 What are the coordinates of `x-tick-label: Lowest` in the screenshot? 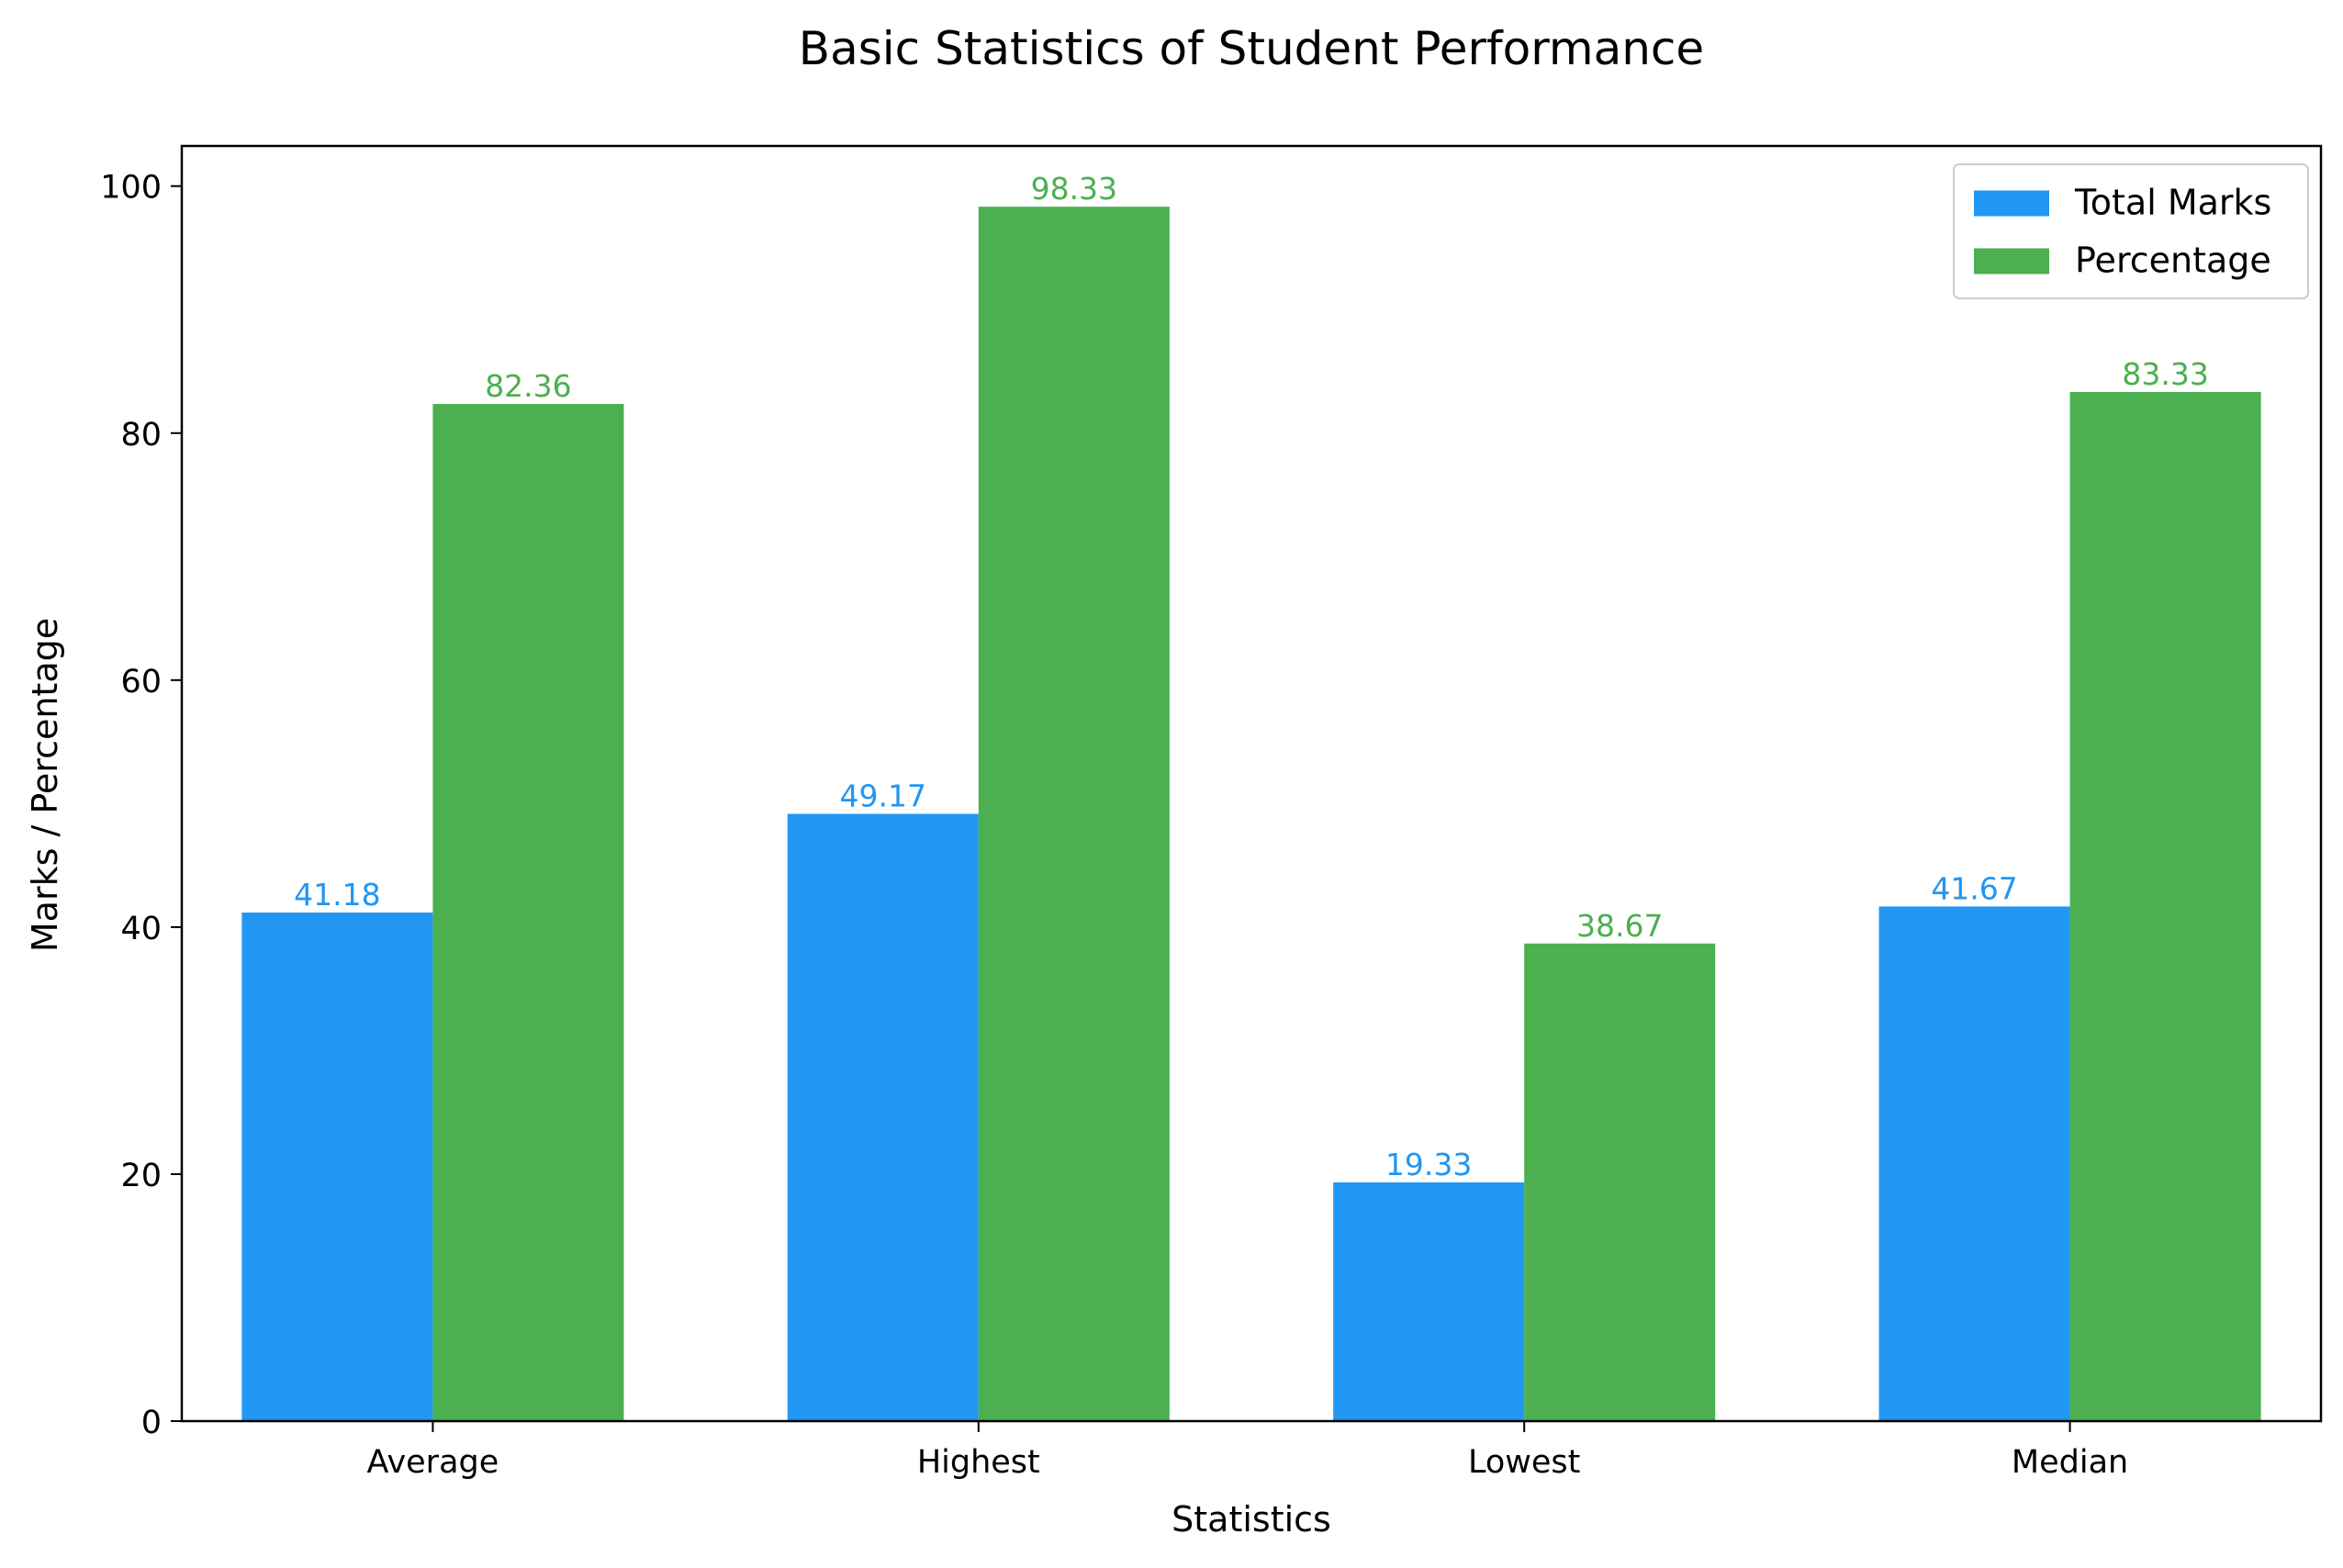 It's located at (1524, 1462).